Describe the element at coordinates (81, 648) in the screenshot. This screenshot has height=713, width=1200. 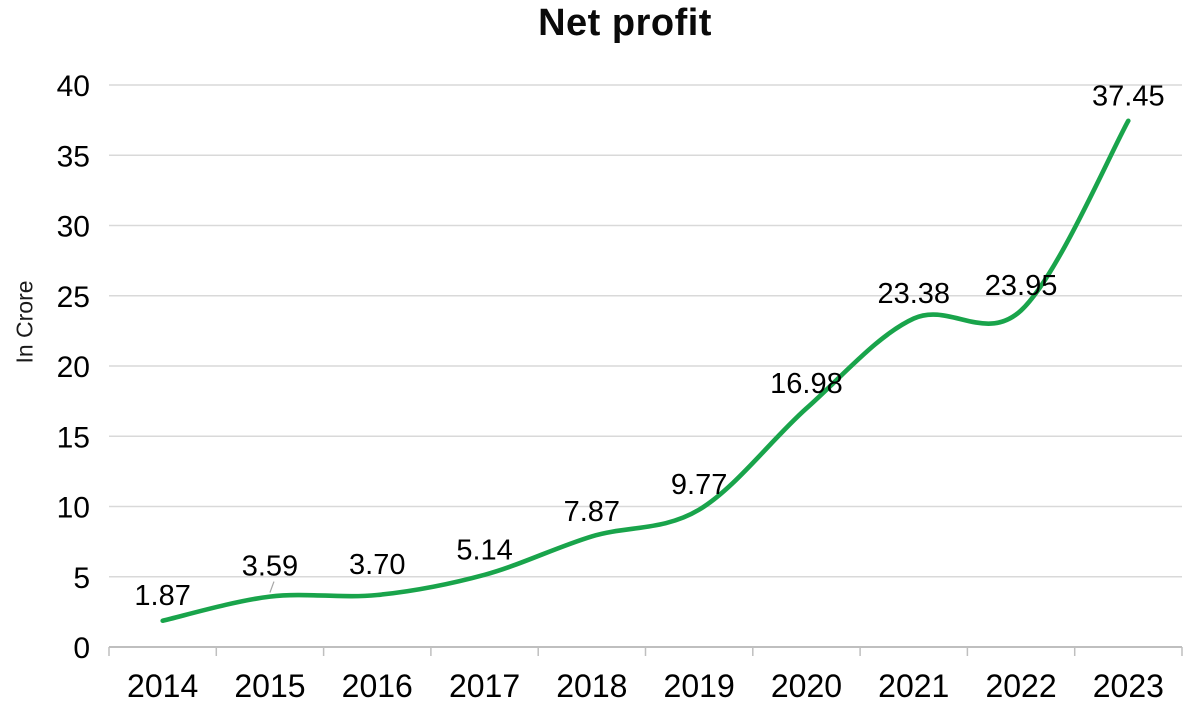
I see `y-tick-label: 0` at that location.